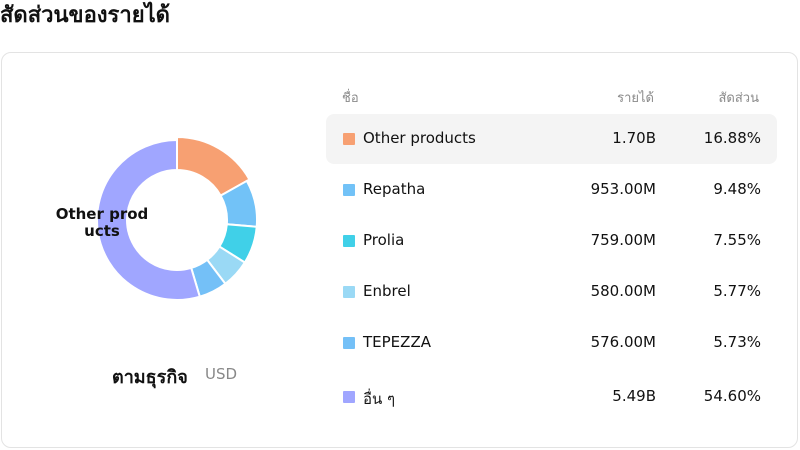  I want to click on row-name: Repatha, so click(394, 189).